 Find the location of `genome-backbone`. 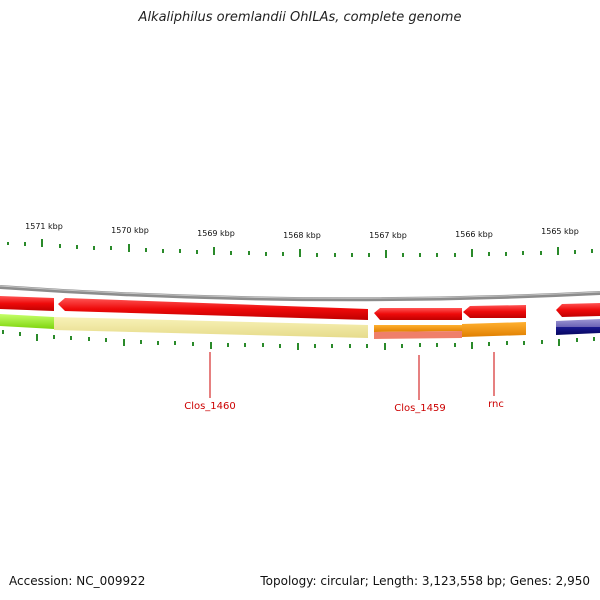

genome-backbone is located at coordinates (300, 293).